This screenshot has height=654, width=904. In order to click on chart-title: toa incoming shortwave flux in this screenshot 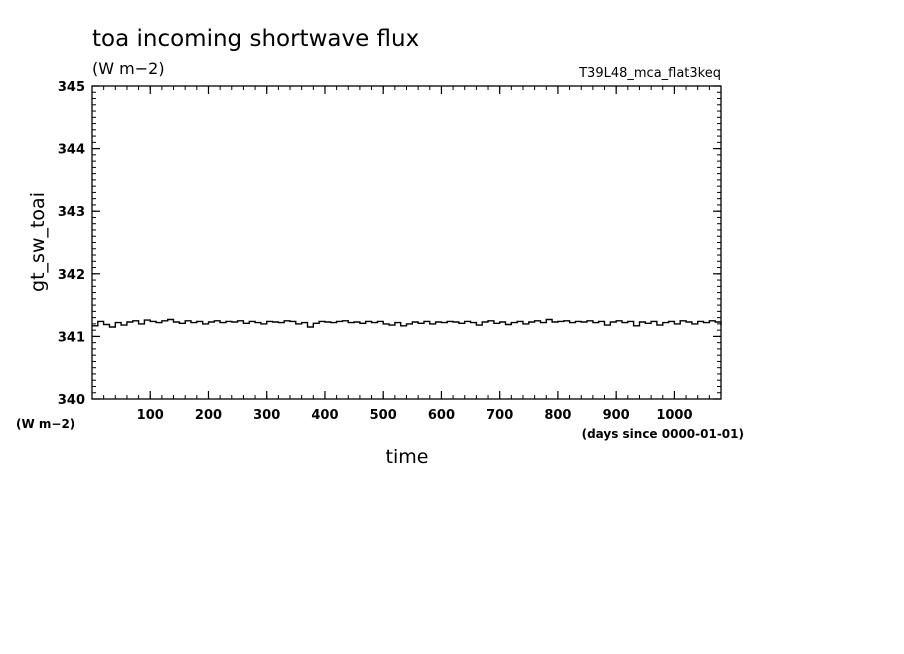, I will do `click(255, 39)`.